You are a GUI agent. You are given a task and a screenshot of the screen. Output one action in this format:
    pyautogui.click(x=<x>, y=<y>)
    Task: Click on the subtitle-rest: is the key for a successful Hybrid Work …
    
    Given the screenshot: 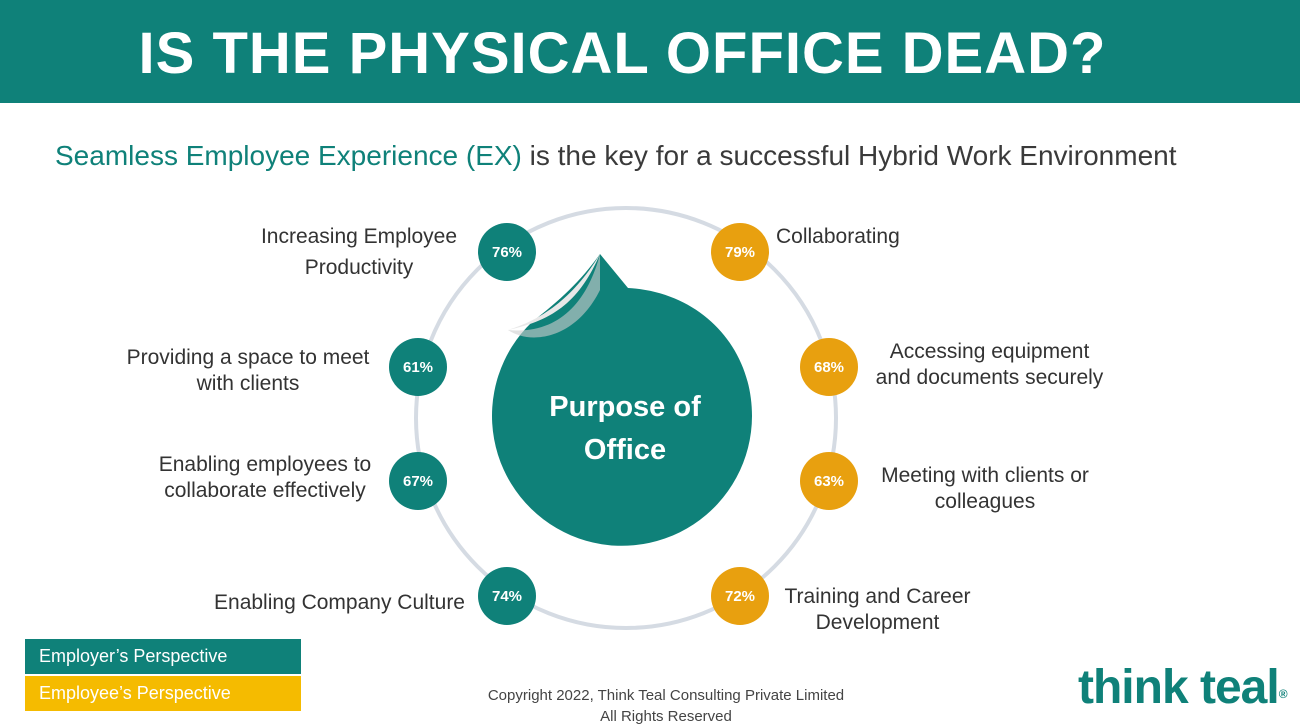 What is the action you would take?
    pyautogui.click(x=853, y=155)
    